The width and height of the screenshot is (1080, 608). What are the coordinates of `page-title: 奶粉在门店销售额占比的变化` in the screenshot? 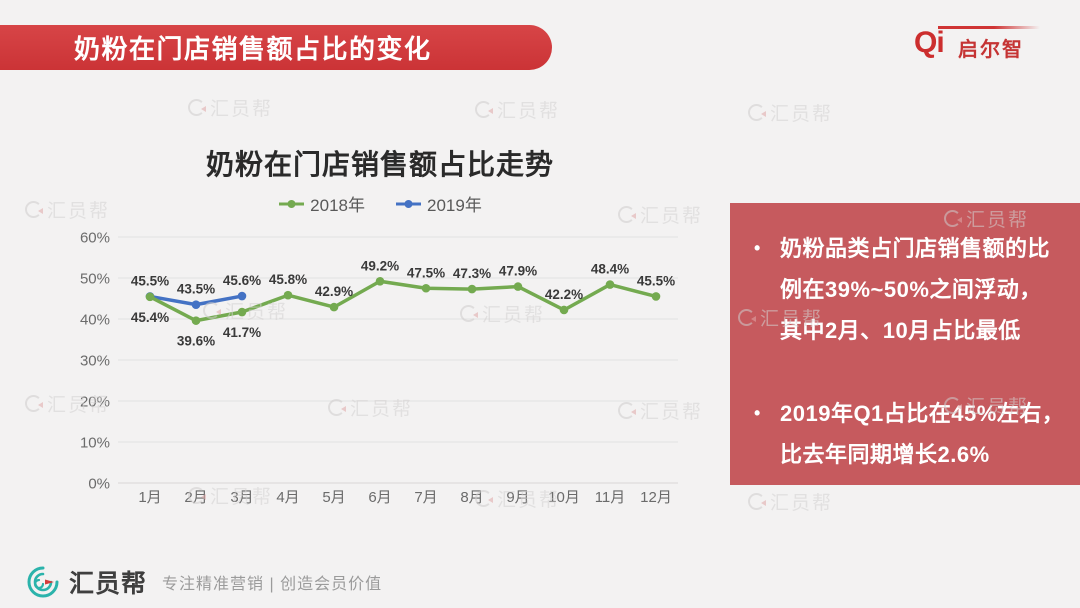 It's located at (253, 49).